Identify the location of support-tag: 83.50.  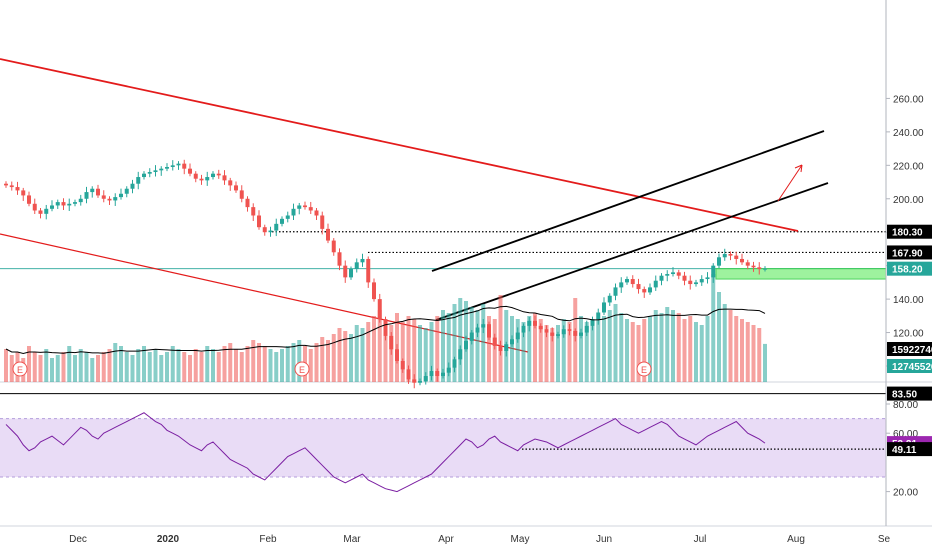
(904, 395).